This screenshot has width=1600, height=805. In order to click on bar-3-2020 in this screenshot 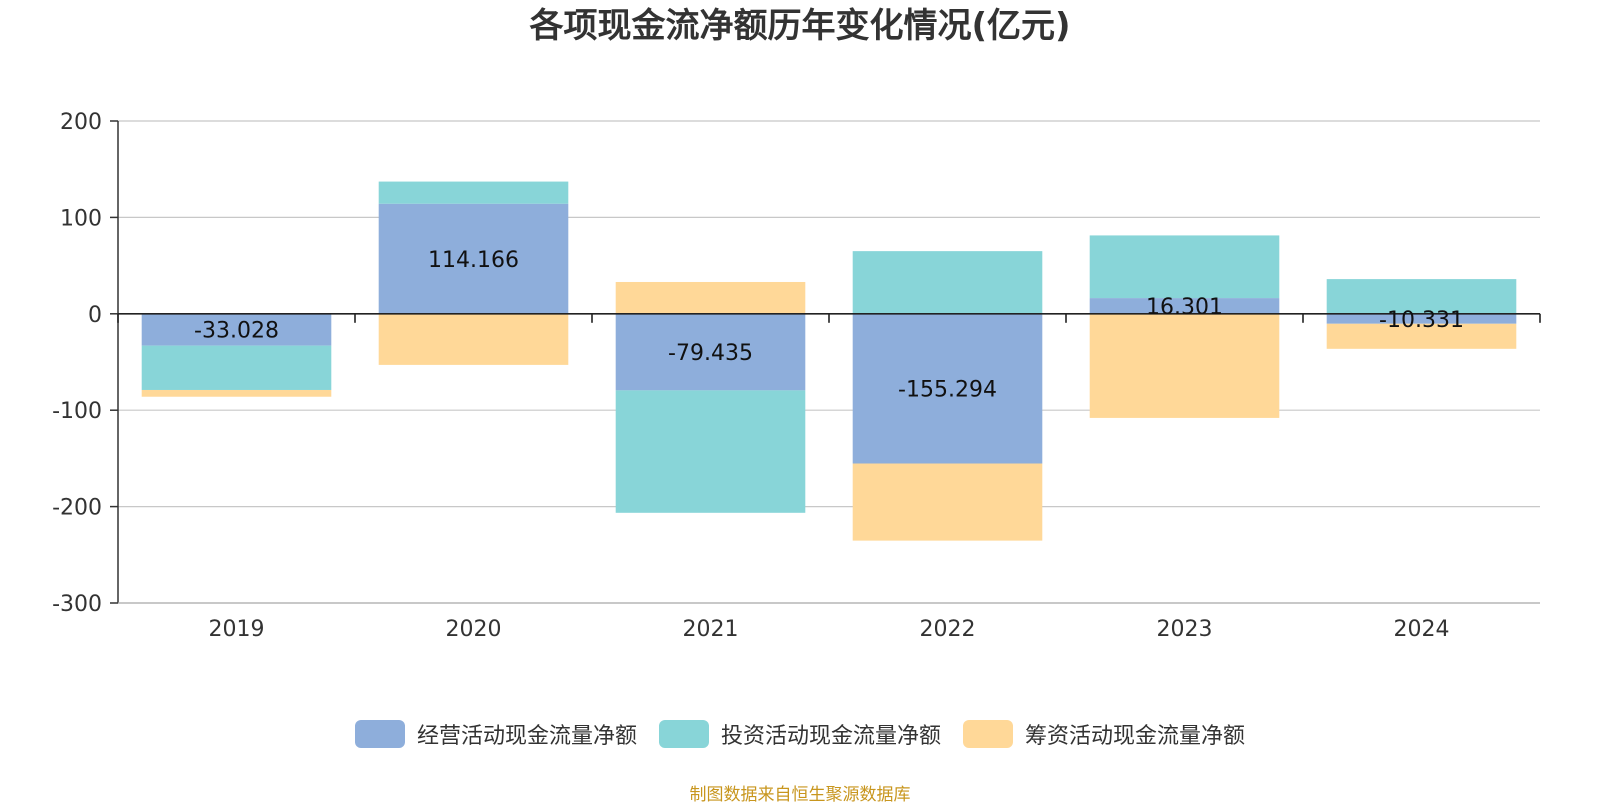, I will do `click(473, 339)`.